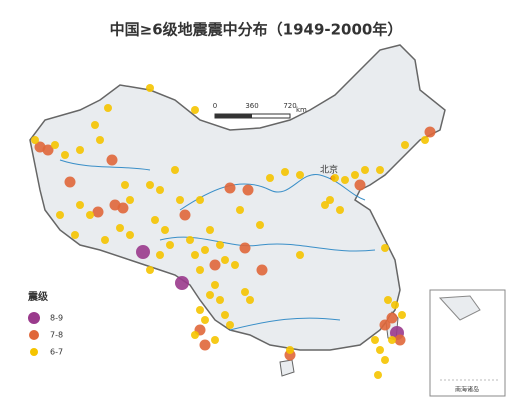  Describe the element at coordinates (215, 106) in the screenshot. I see `scale-label: 0` at that location.